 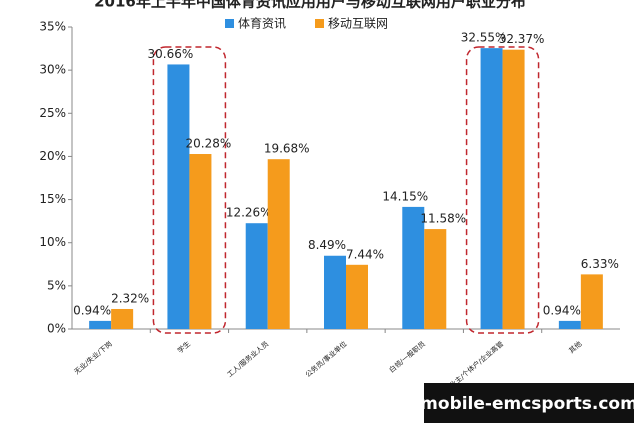 I want to click on data-label: 30.66%, so click(x=171, y=54).